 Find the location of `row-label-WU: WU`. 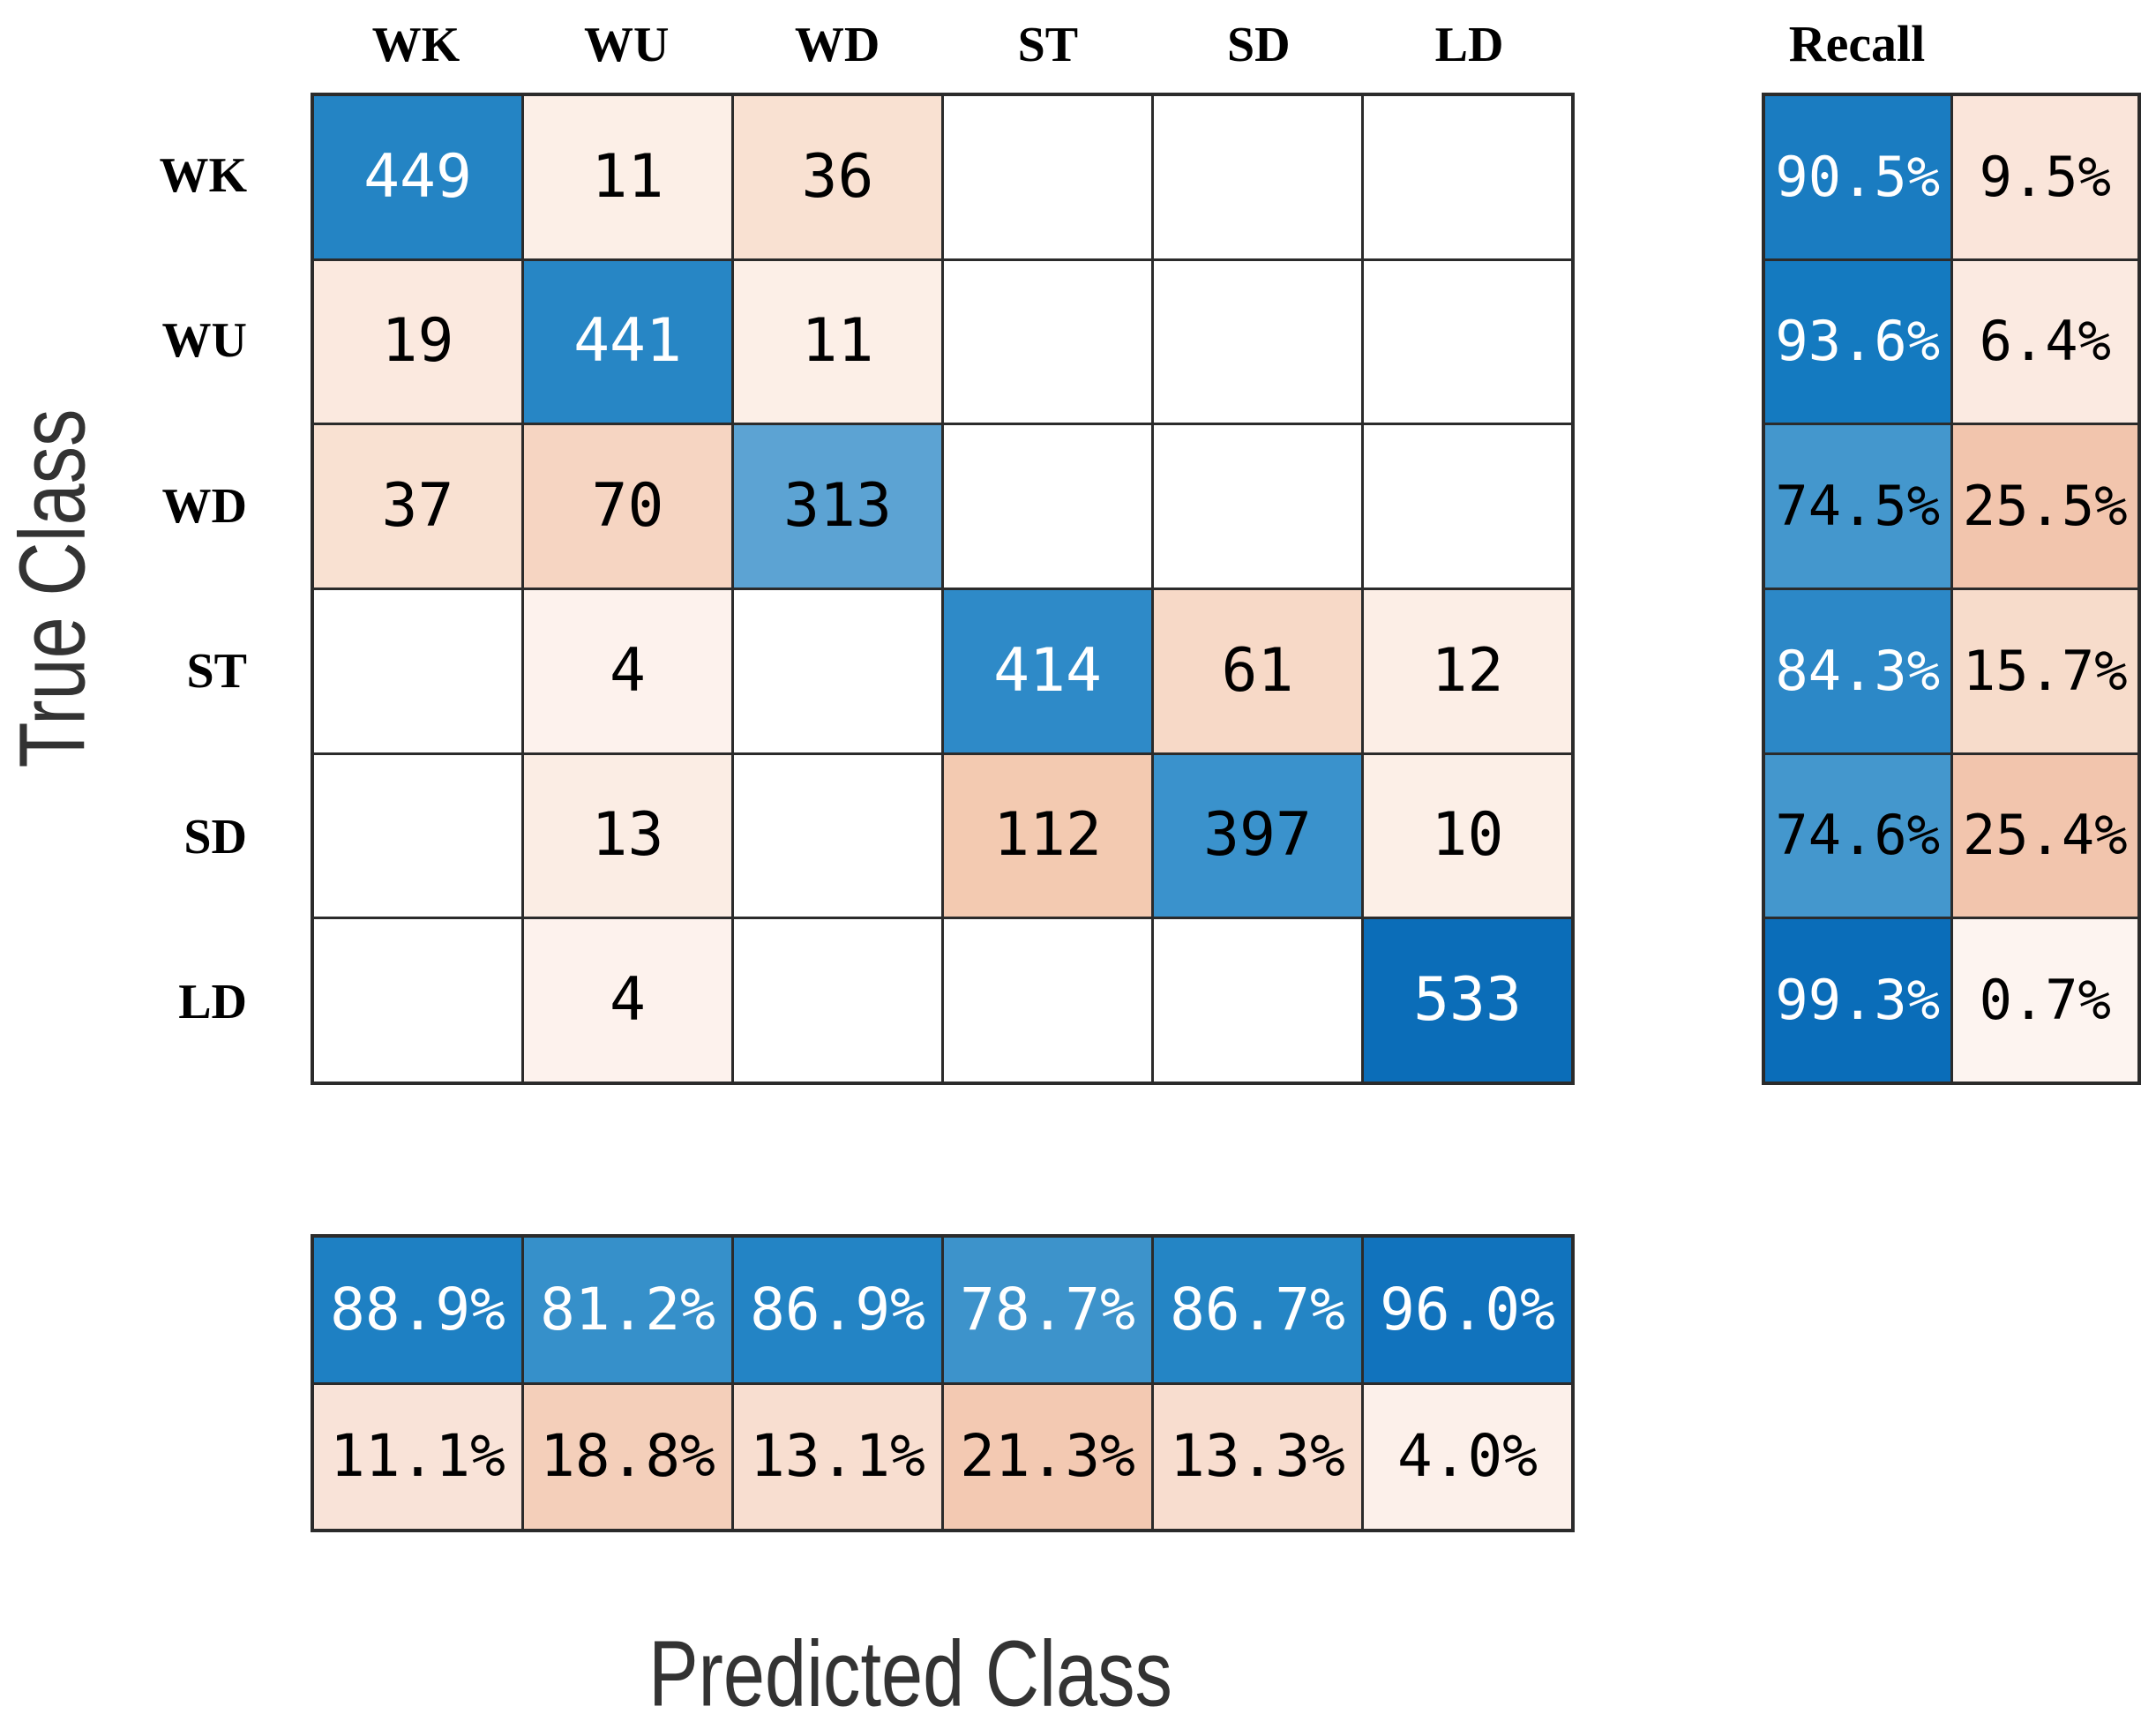

row-label-WU: WU is located at coordinates (204, 341).